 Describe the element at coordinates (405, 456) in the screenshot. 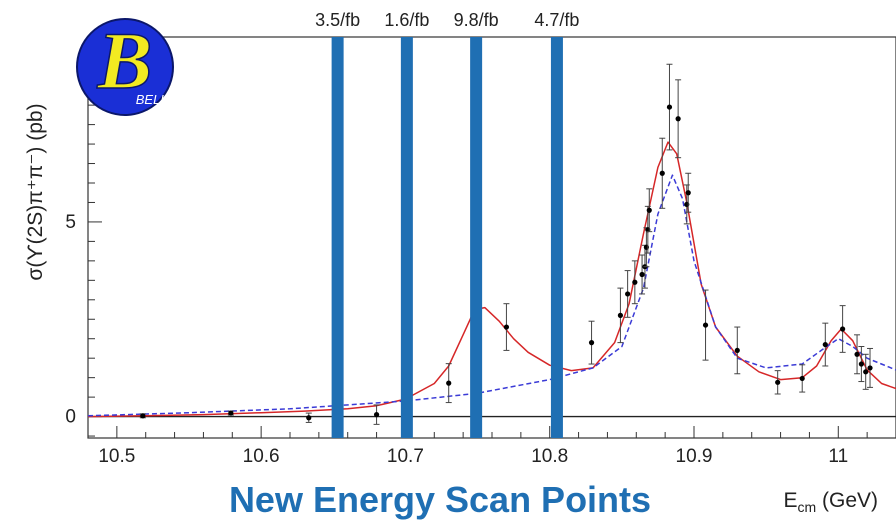

I see `x-tick-label: 10.7` at that location.